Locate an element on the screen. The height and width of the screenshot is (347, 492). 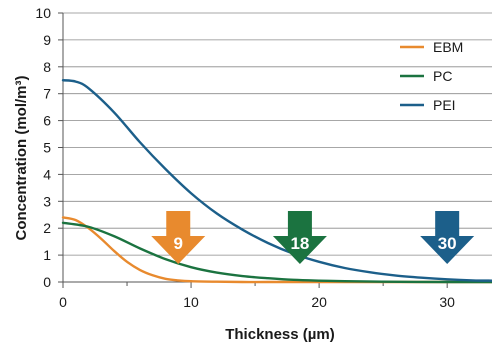
y-tick-label-5: 5 is located at coordinates (47, 148).